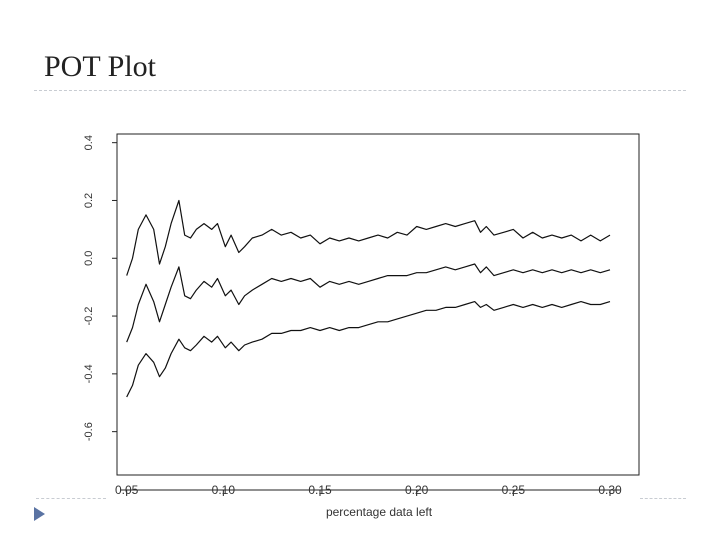 The width and height of the screenshot is (720, 540). I want to click on upper-bound-line, so click(368, 237).